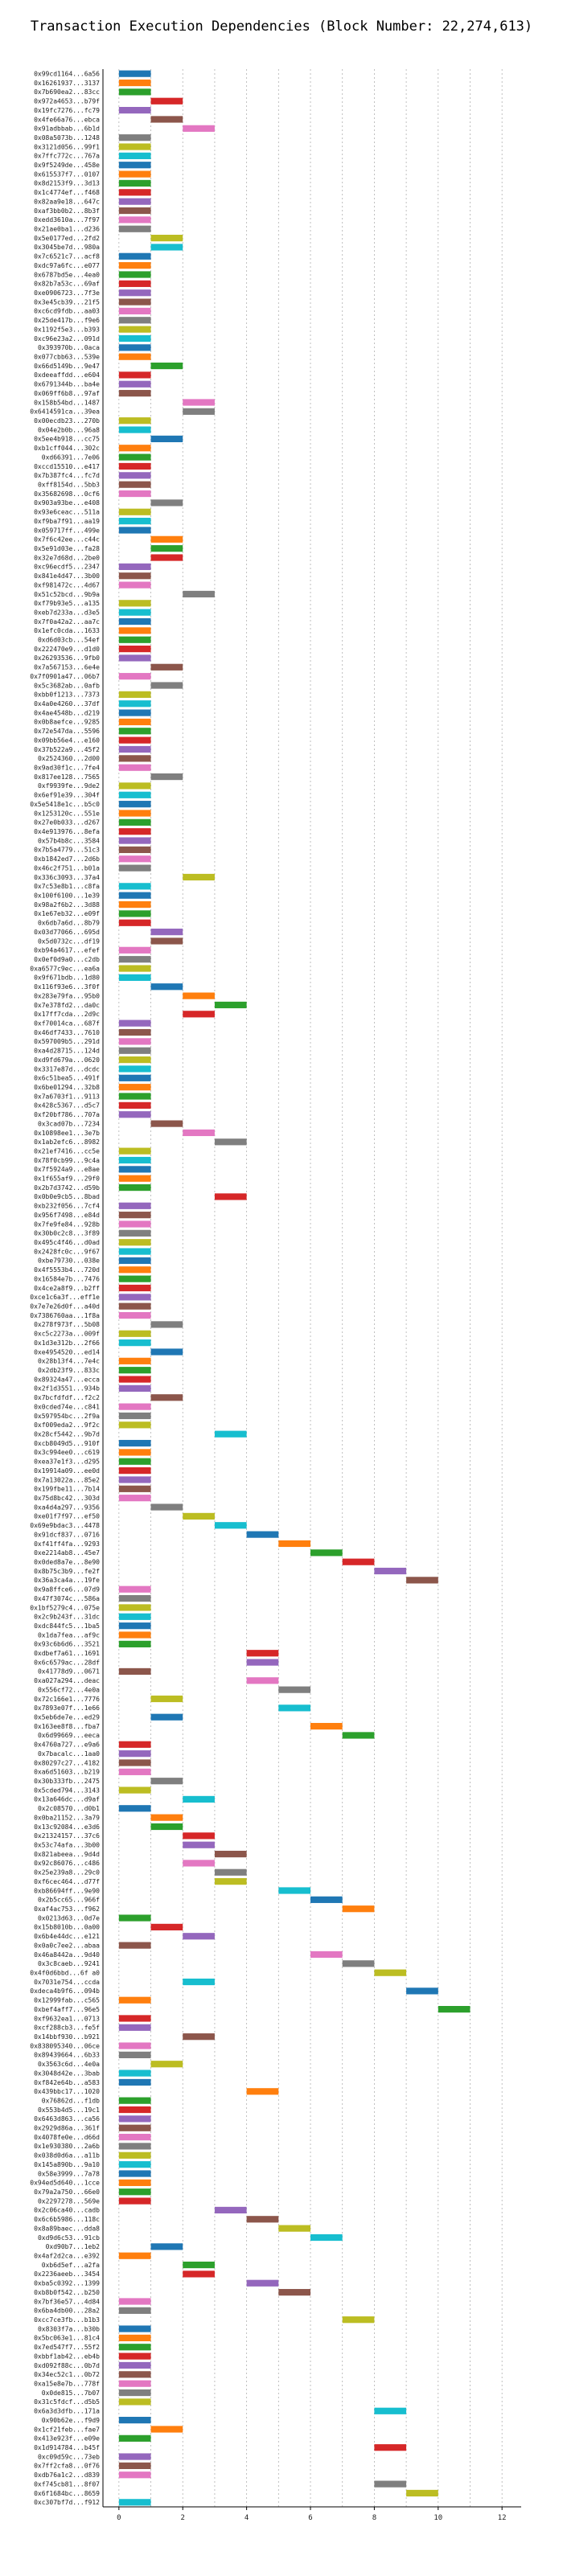 This screenshot has width=563, height=2576. I want to click on y-tick-label: 0xf981472c...4d67, so click(67, 585).